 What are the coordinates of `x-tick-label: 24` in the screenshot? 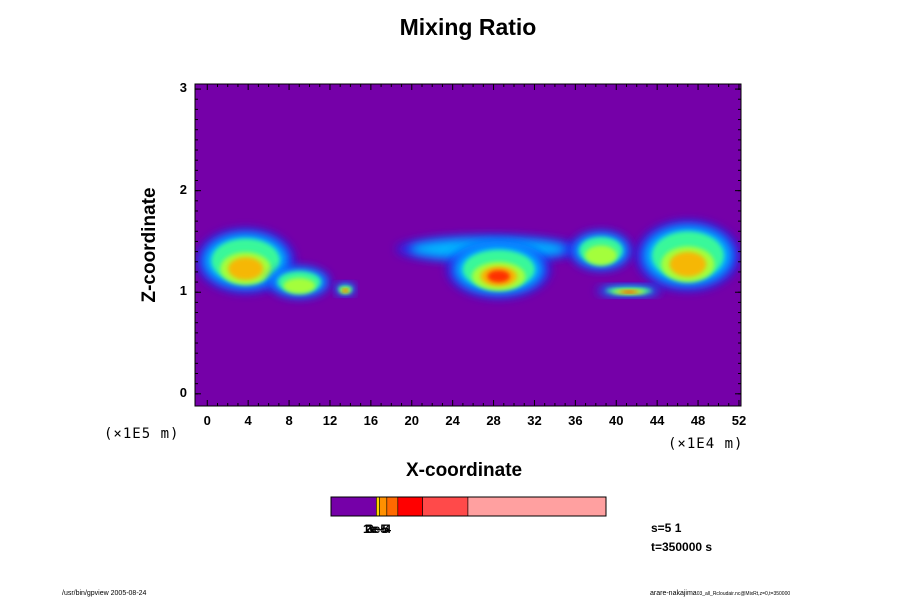 It's located at (452, 420).